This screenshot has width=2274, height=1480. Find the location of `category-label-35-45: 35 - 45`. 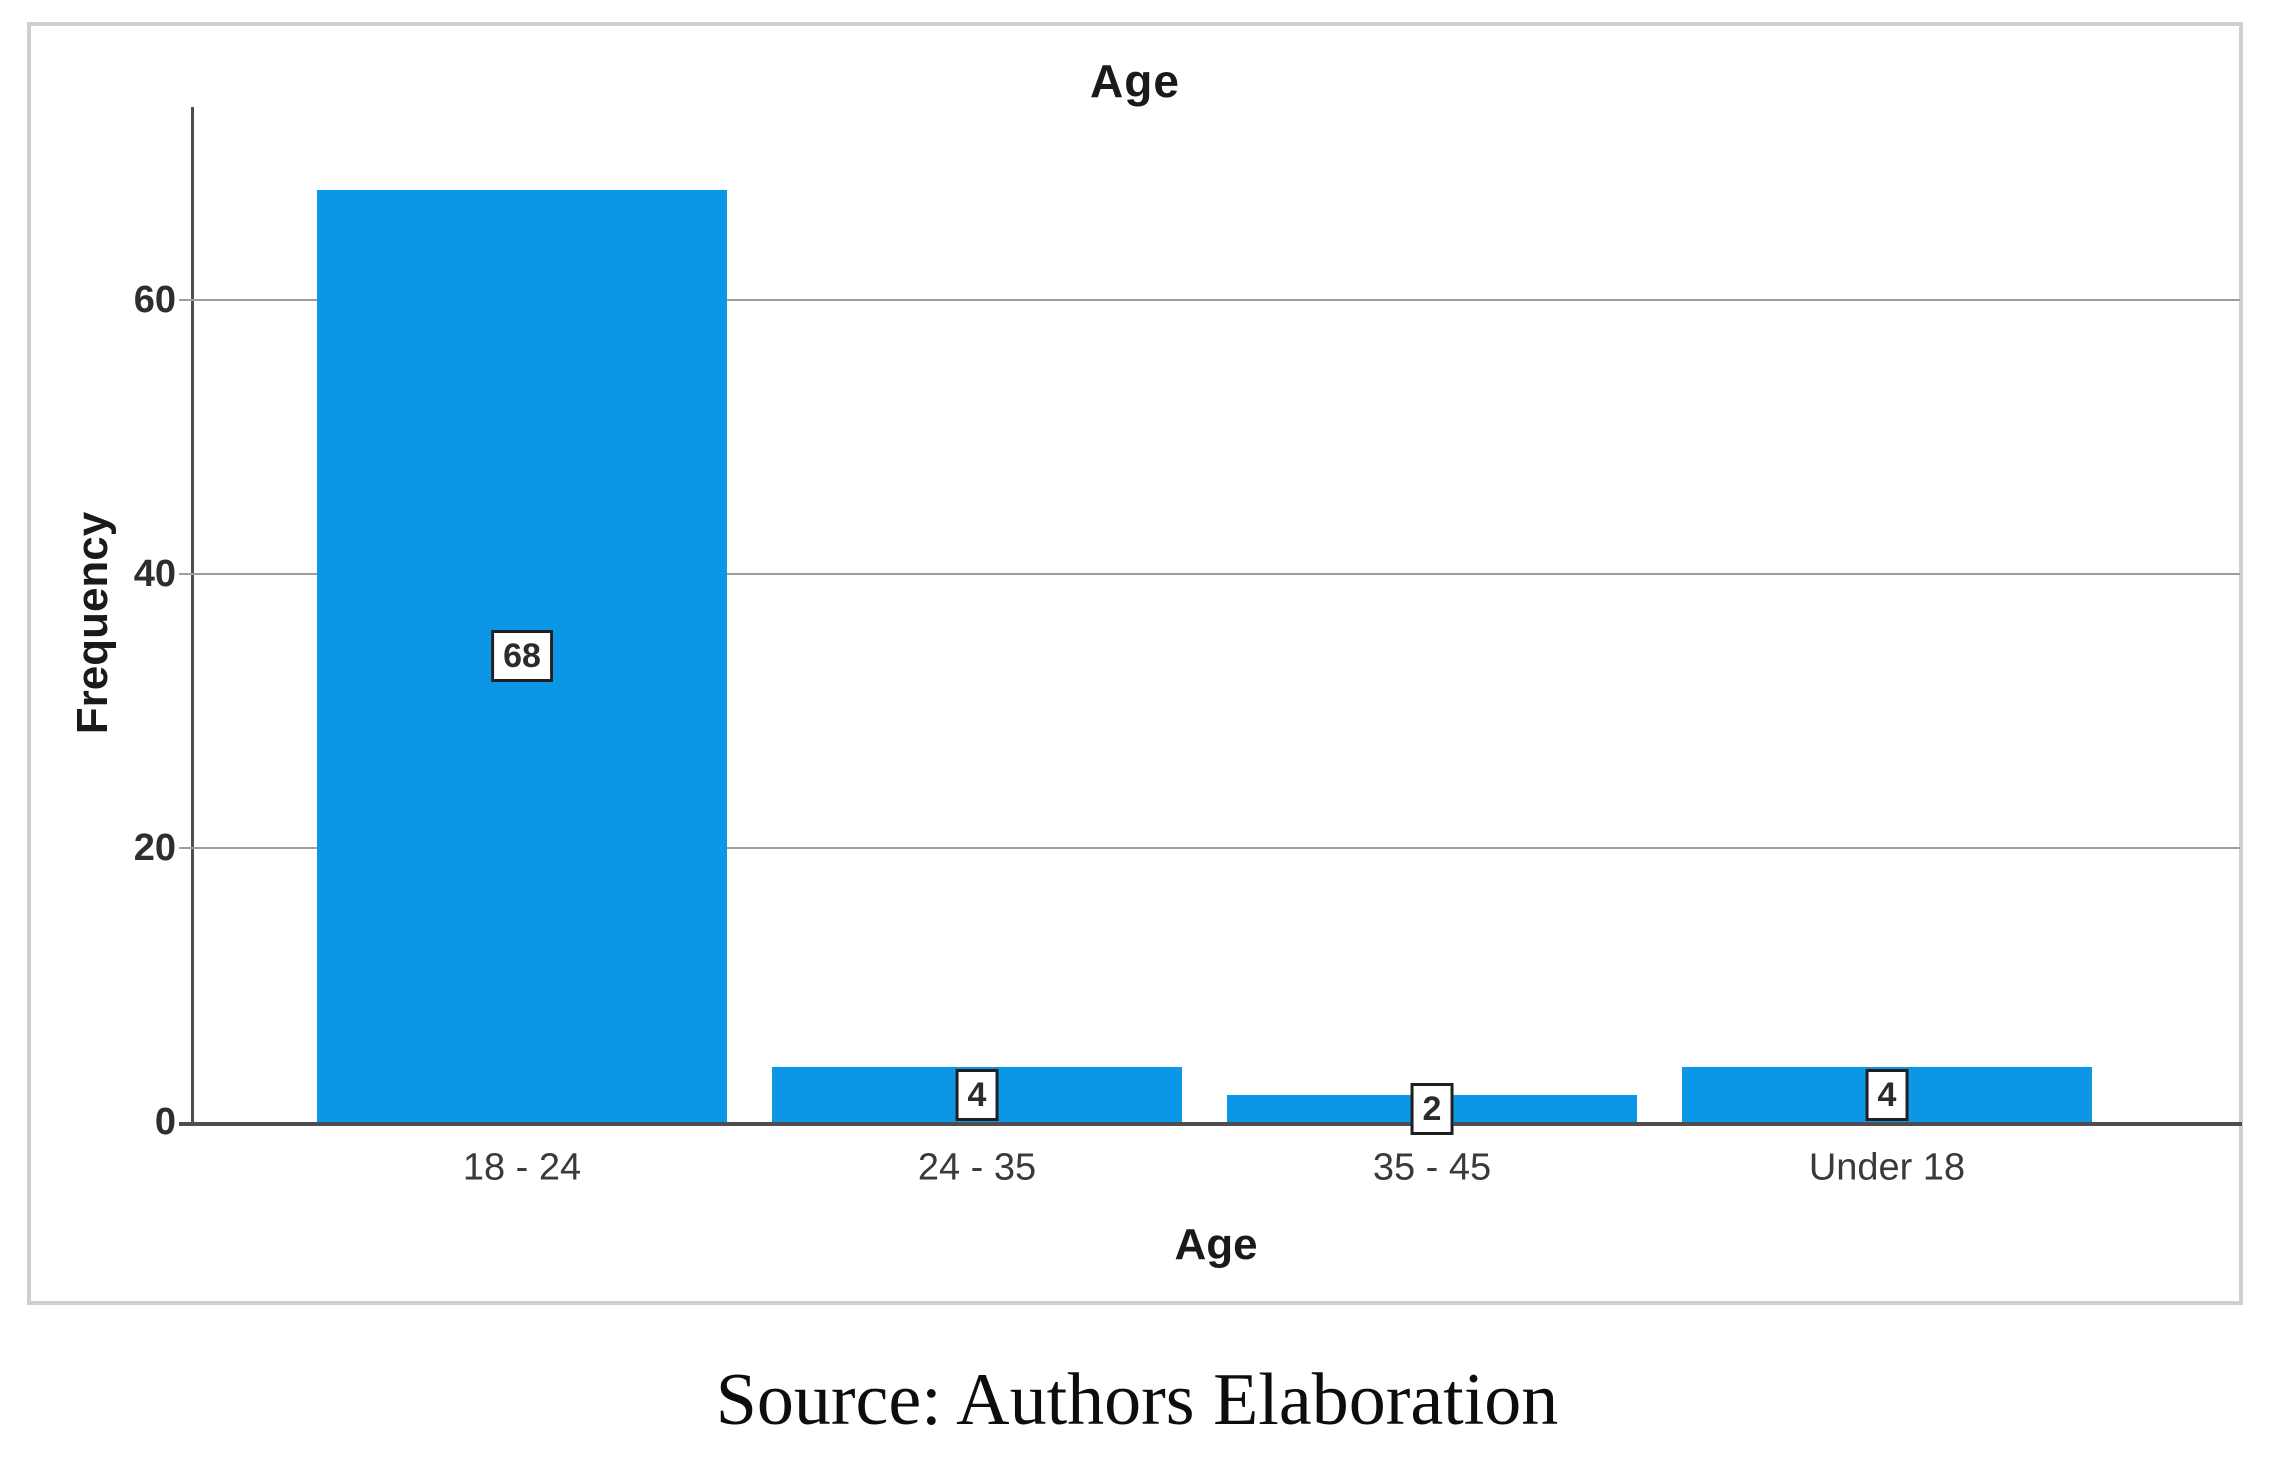

category-label-35-45: 35 - 45 is located at coordinates (1432, 1167).